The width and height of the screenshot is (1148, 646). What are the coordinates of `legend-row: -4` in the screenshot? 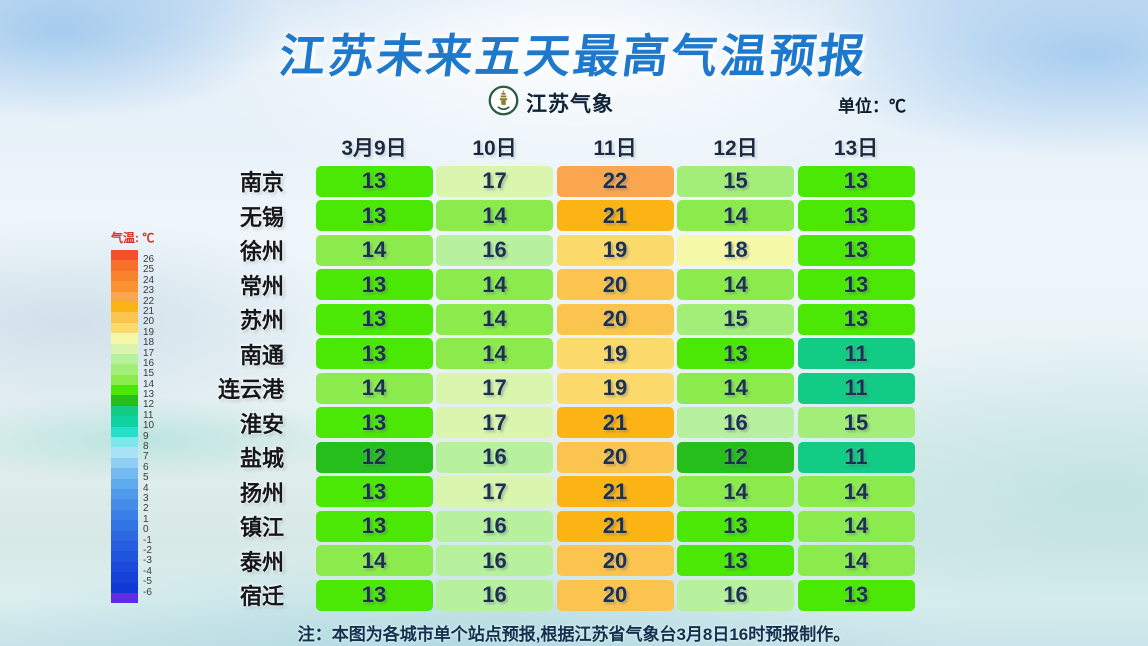 It's located at (132, 568).